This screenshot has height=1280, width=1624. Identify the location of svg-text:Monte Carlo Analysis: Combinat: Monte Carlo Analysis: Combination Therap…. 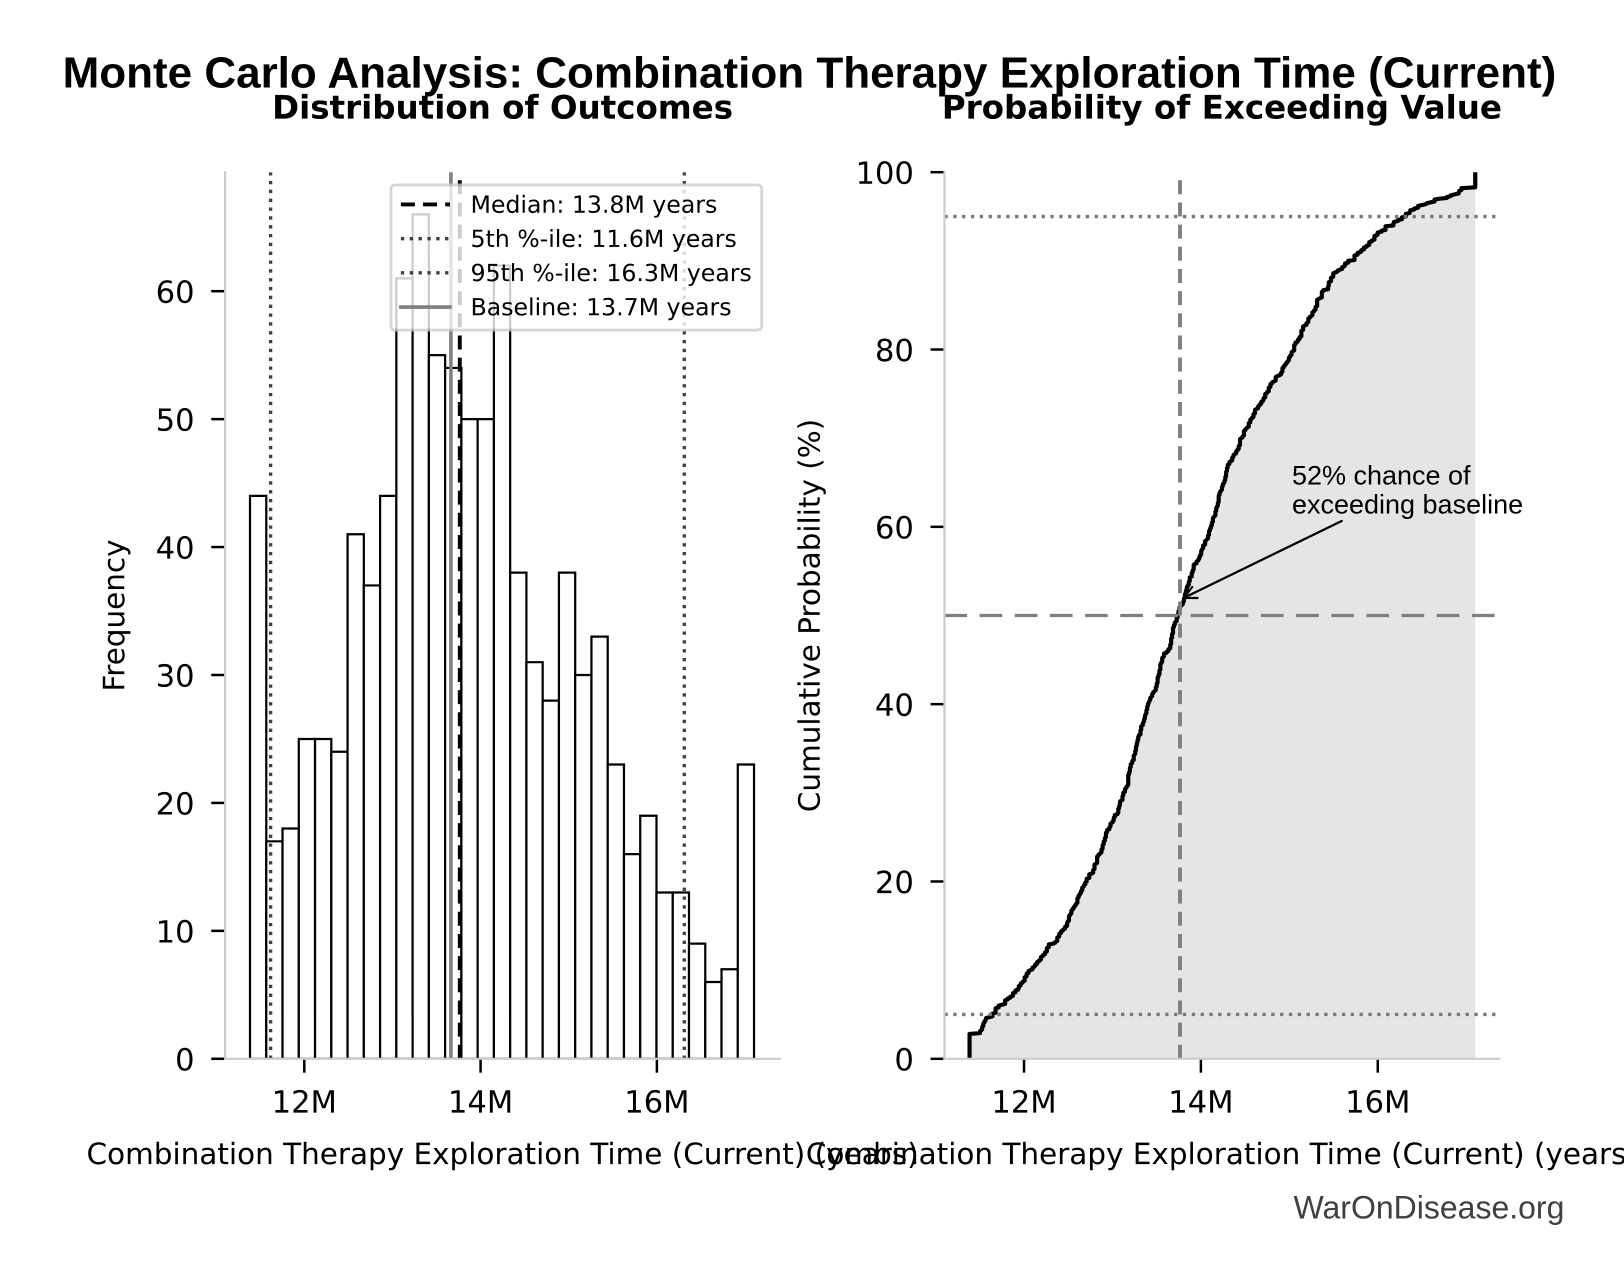
(810, 73).